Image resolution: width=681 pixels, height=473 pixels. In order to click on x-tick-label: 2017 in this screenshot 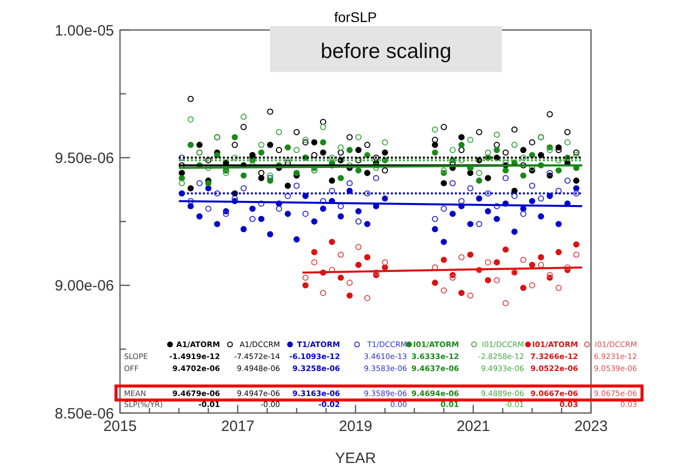, I will do `click(237, 426)`.